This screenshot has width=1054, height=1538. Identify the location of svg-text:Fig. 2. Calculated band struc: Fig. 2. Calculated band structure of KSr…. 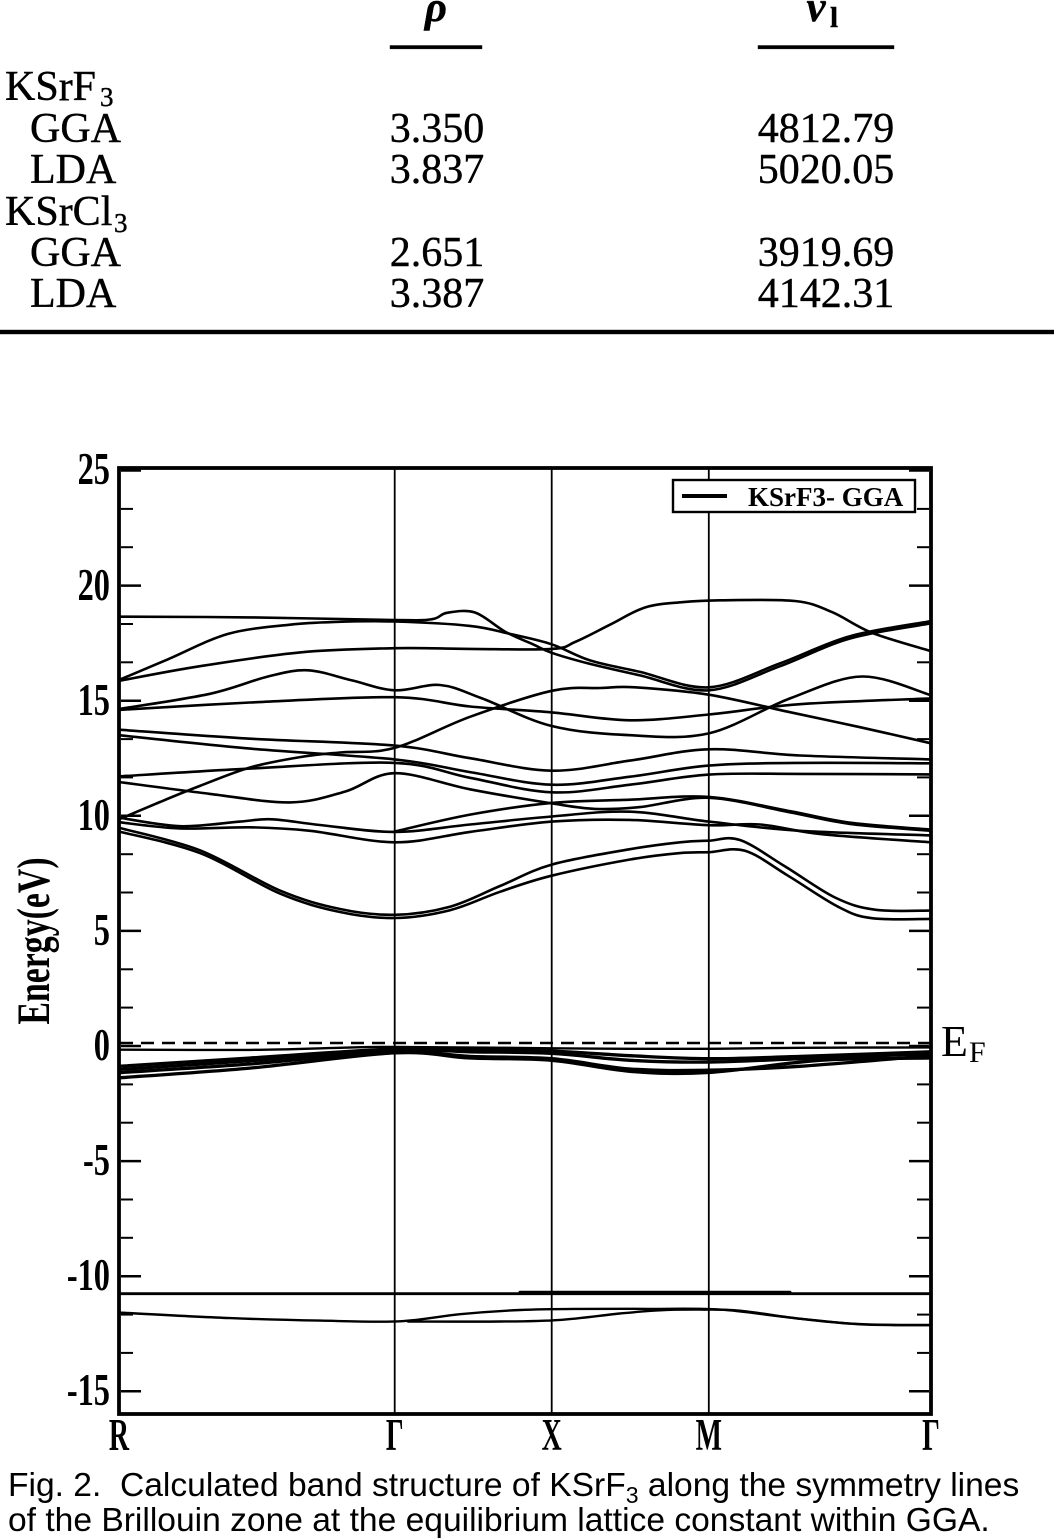
(513, 1487).